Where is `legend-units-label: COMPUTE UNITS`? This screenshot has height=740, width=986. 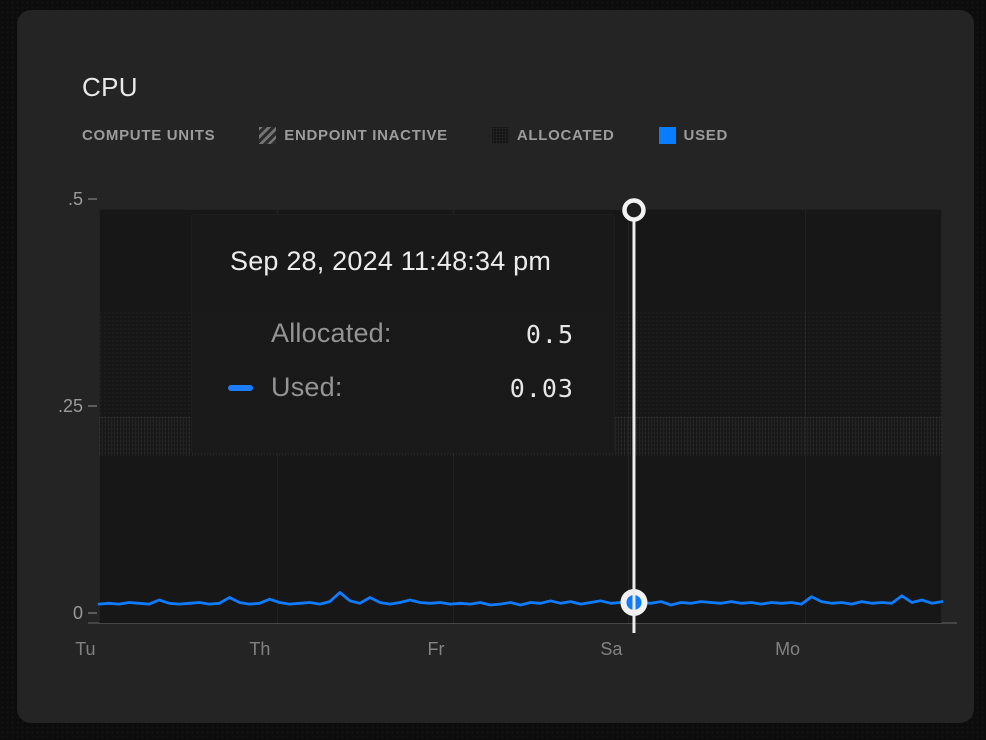 legend-units-label: COMPUTE UNITS is located at coordinates (149, 135).